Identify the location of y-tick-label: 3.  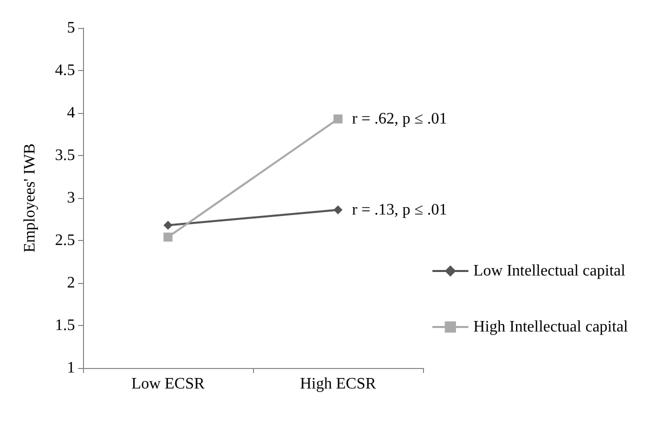
(71, 198).